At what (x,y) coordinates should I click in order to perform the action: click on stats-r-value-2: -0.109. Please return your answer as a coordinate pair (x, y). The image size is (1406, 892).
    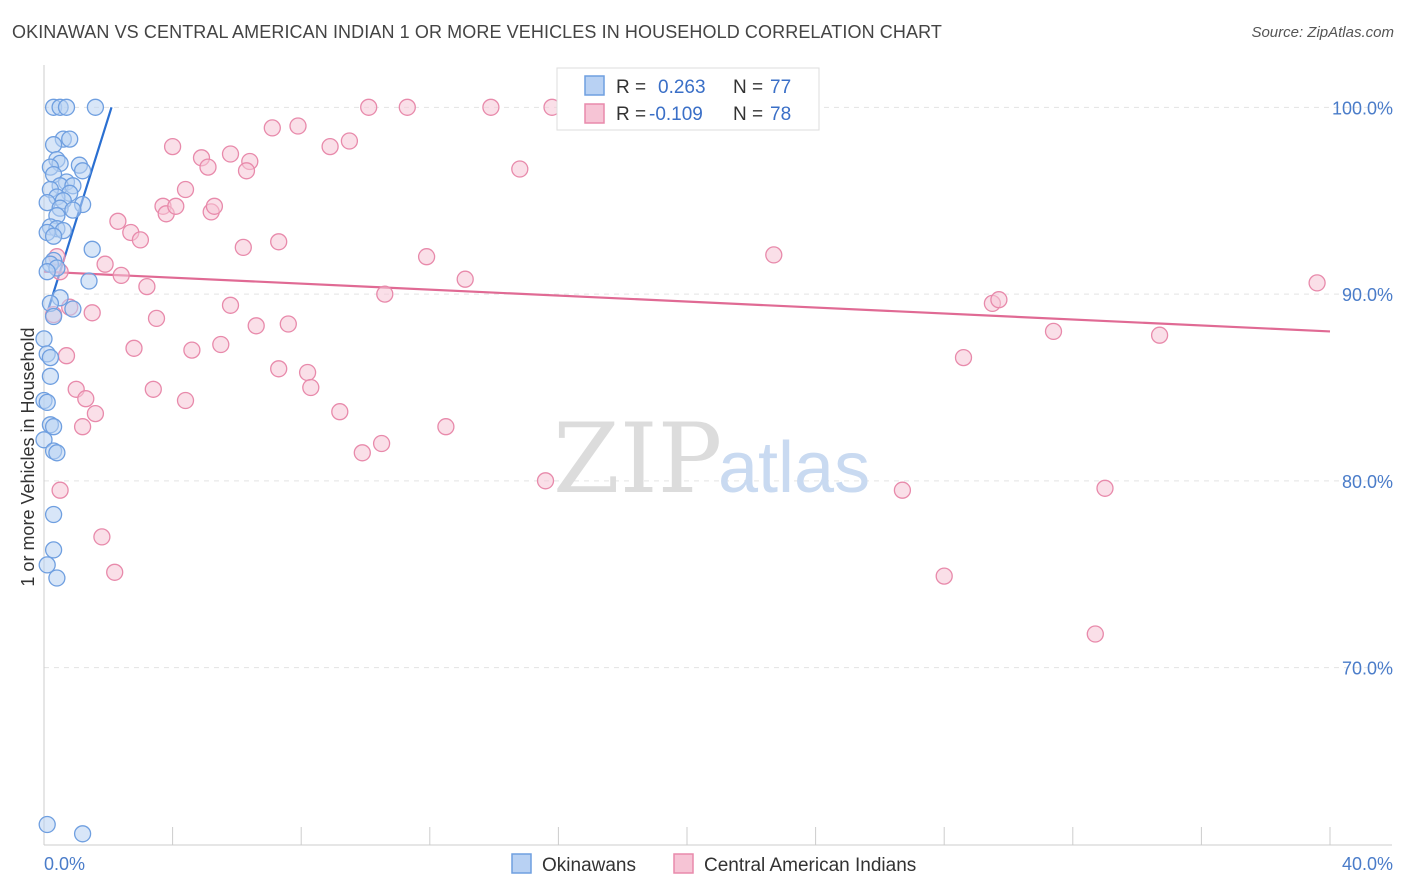
    Looking at the image, I should click on (676, 114).